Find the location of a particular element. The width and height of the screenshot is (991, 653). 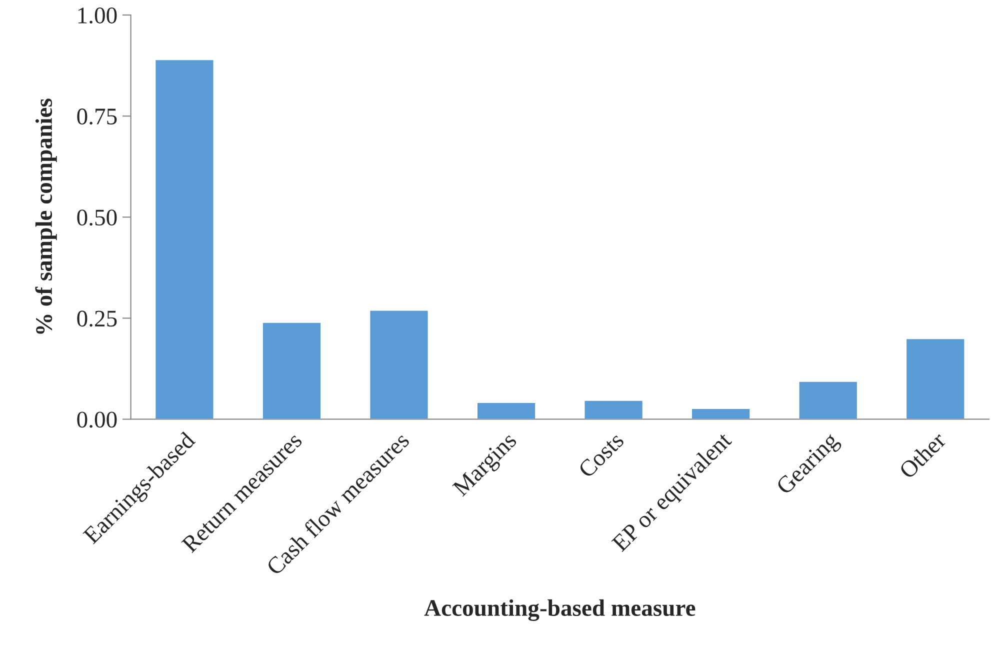

x-axis-title: Accounting-based measure is located at coordinates (560, 610).